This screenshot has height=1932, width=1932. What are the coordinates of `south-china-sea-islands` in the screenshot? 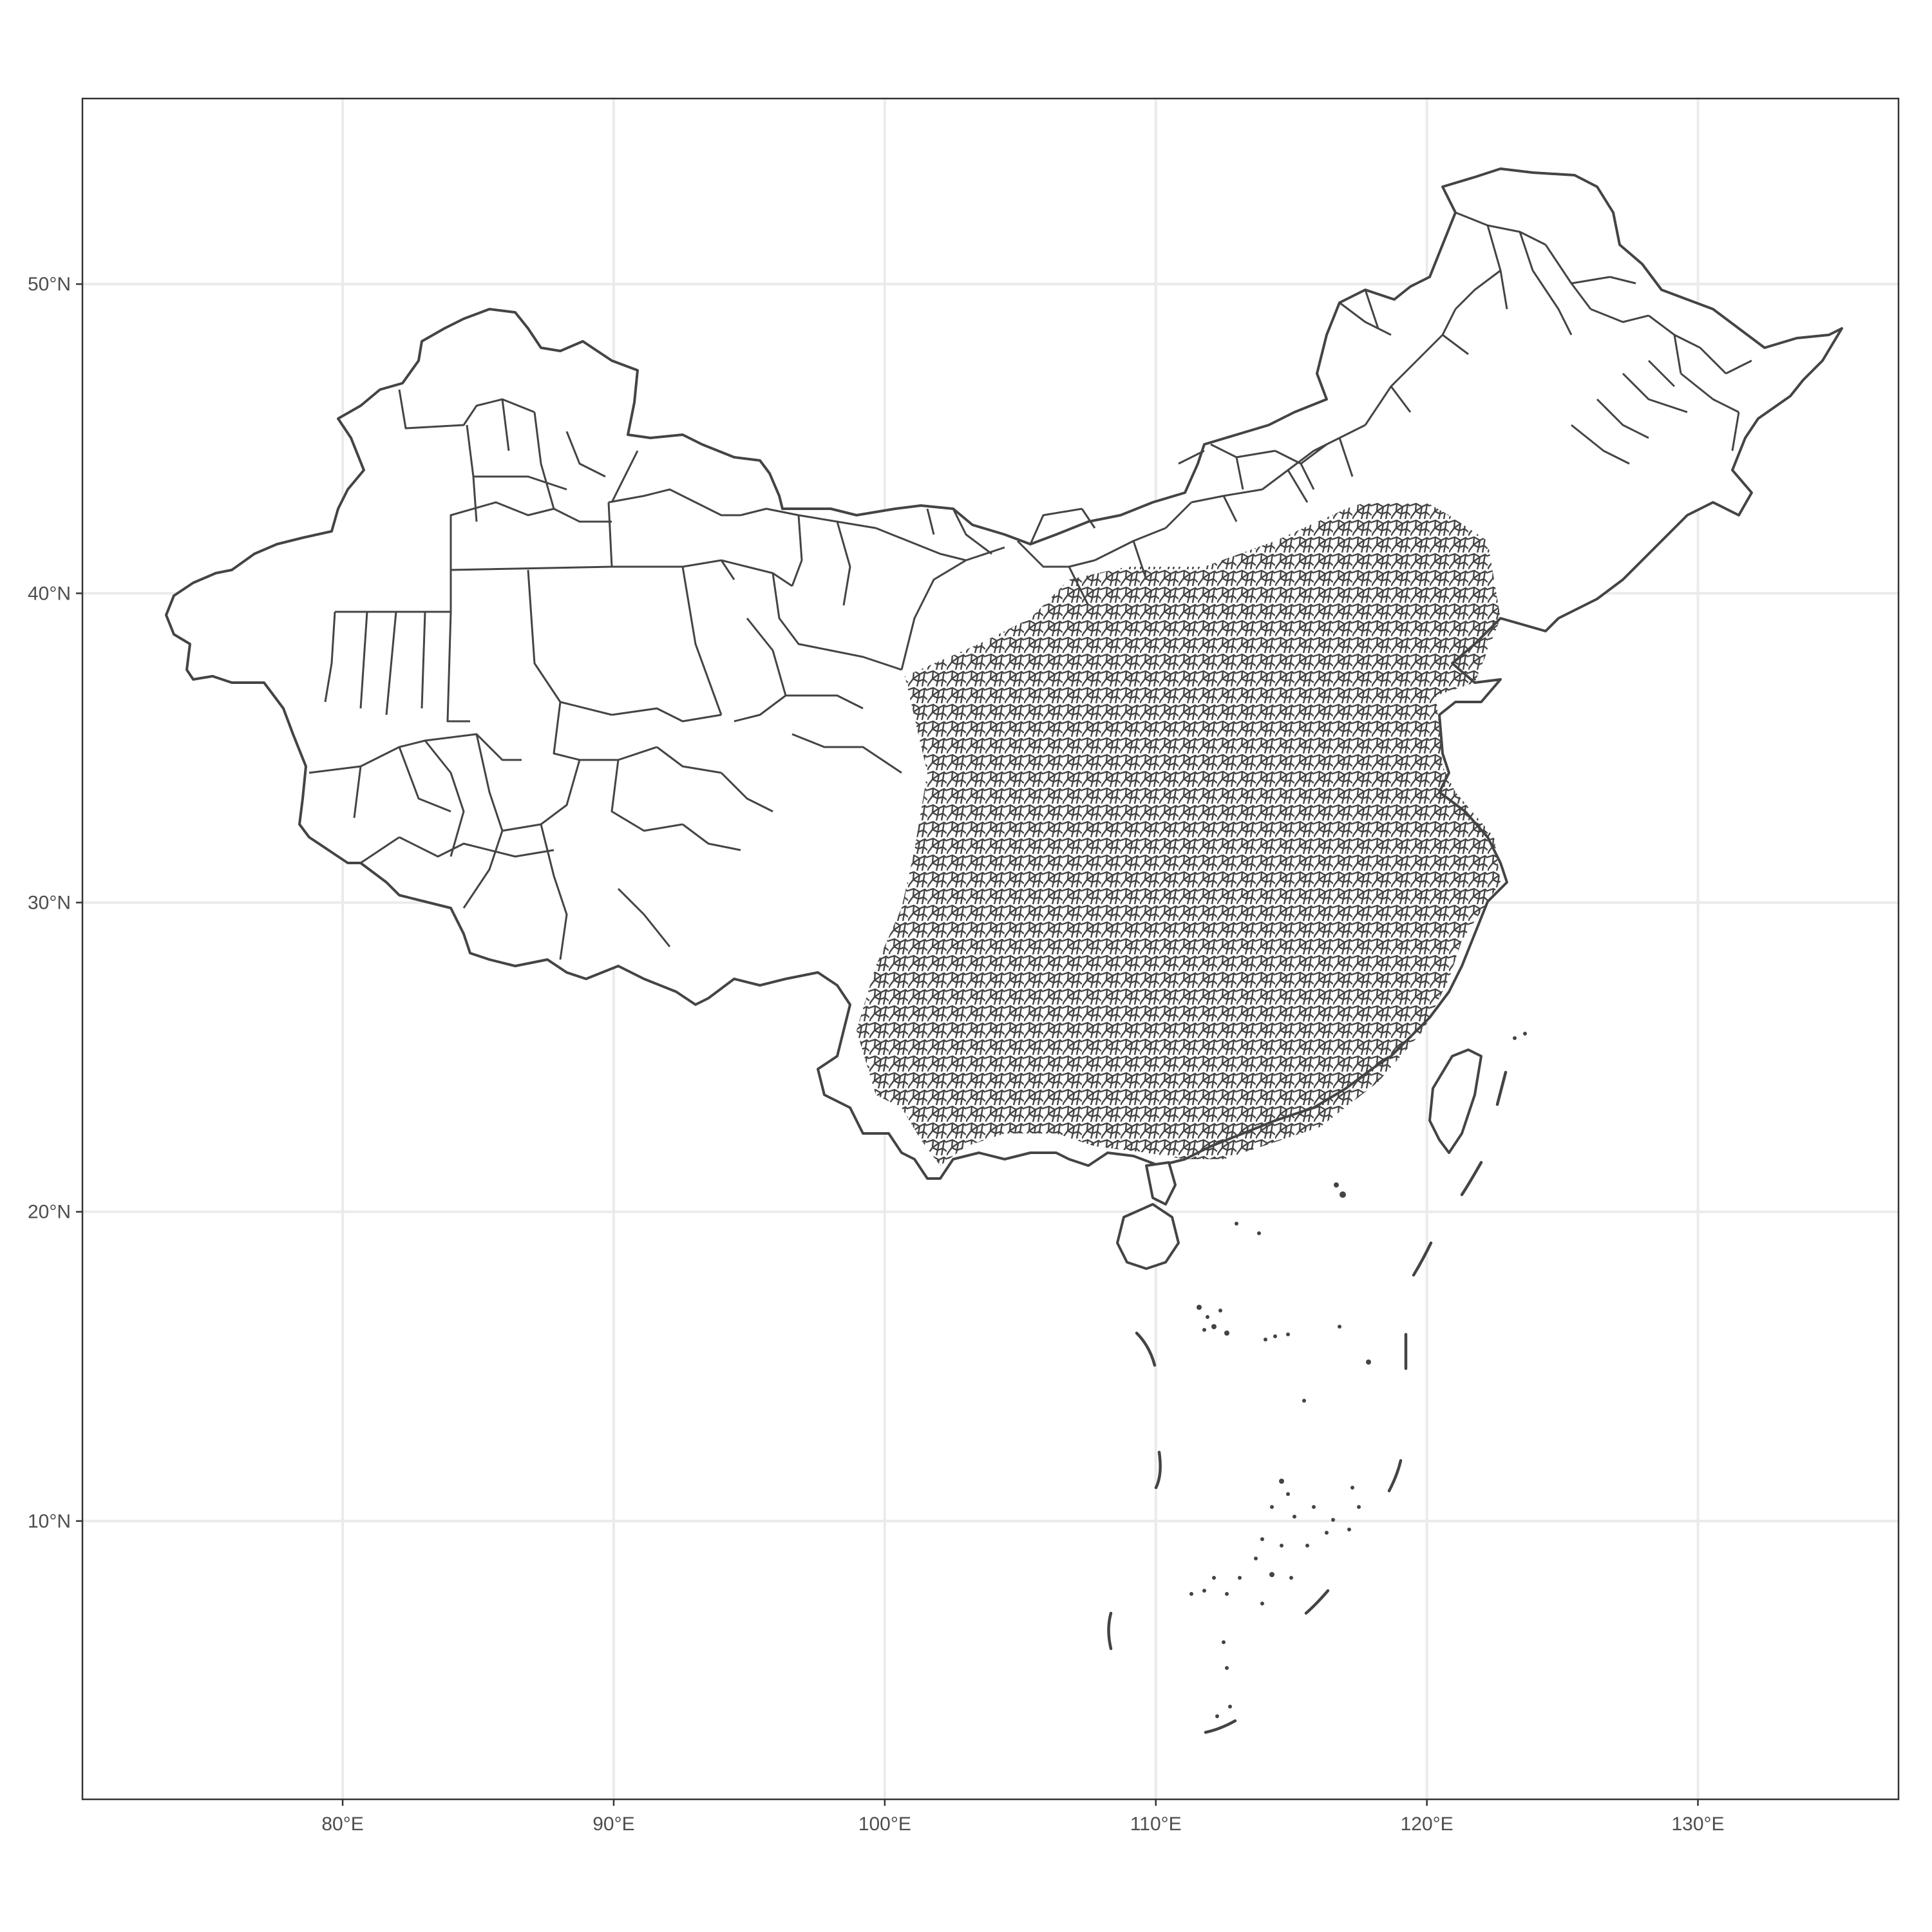 It's located at (1358, 1375).